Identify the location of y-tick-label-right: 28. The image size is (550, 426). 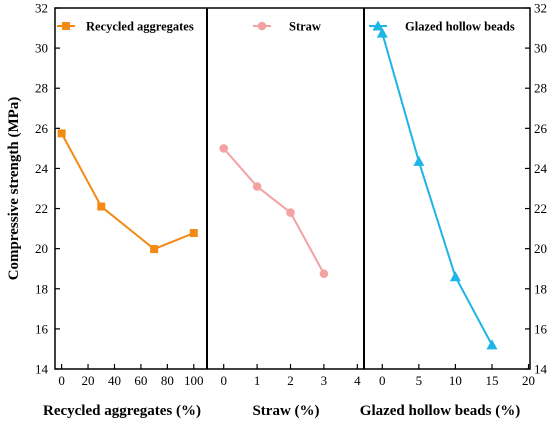
(540, 88).